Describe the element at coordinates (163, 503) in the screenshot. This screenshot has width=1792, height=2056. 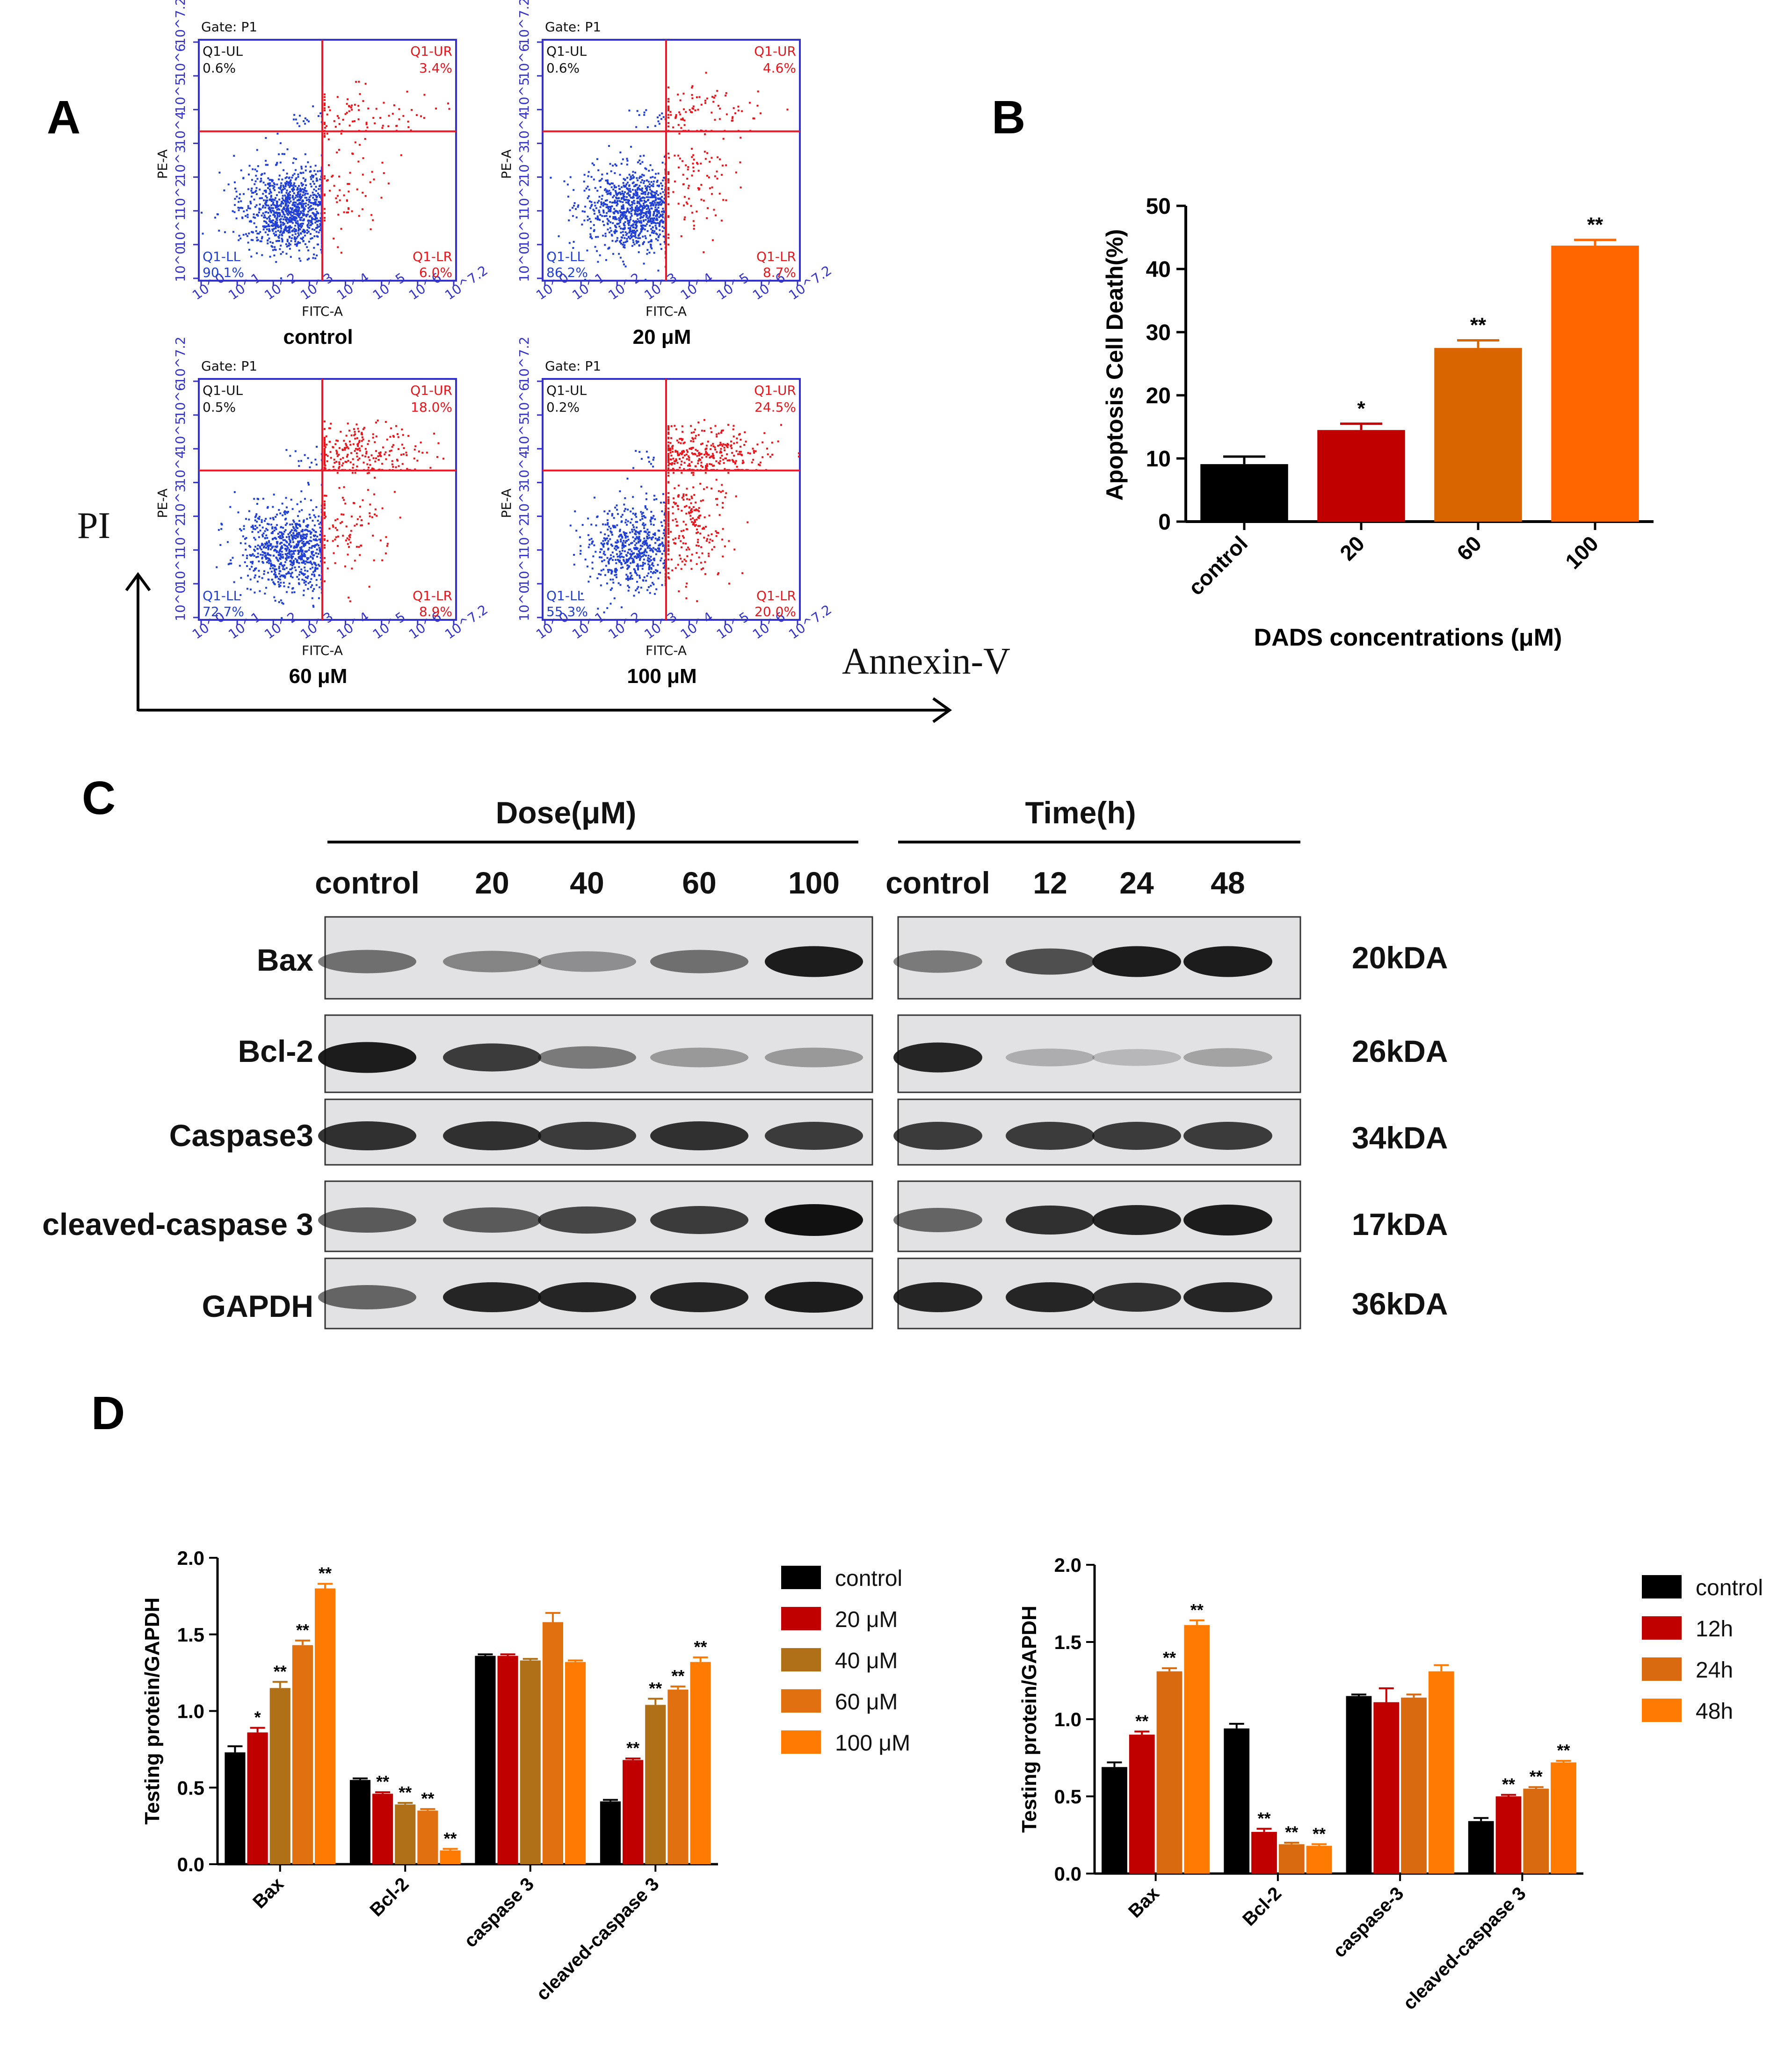
I see `y-axis-label: PE-A` at that location.